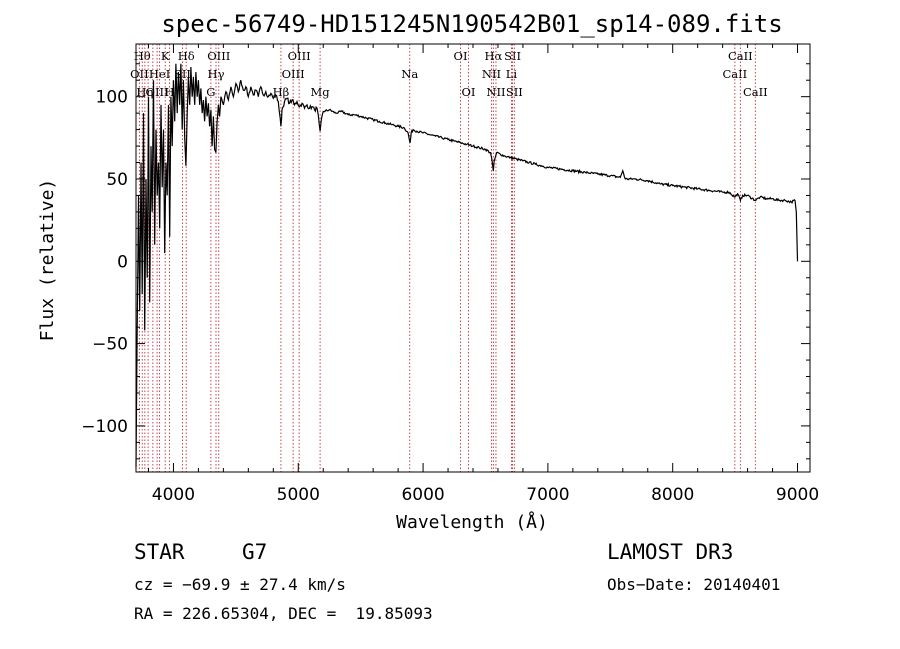 The image size is (900, 649). What do you see at coordinates (159, 552) in the screenshot?
I see `object-class: STAR` at bounding box center [159, 552].